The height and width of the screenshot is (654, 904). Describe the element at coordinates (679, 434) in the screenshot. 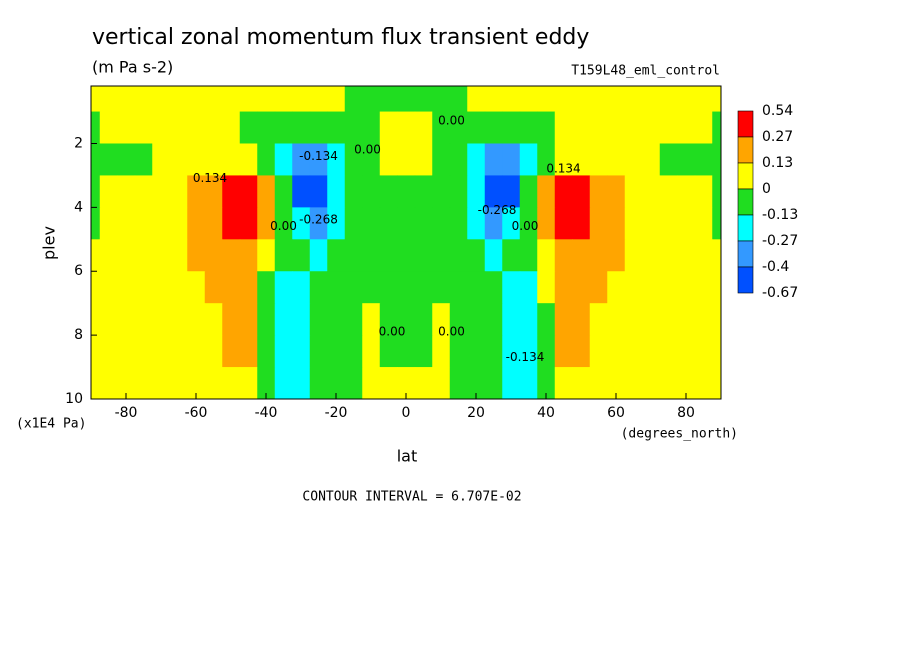

I see `x-axis-units: (degrees_north)` at that location.